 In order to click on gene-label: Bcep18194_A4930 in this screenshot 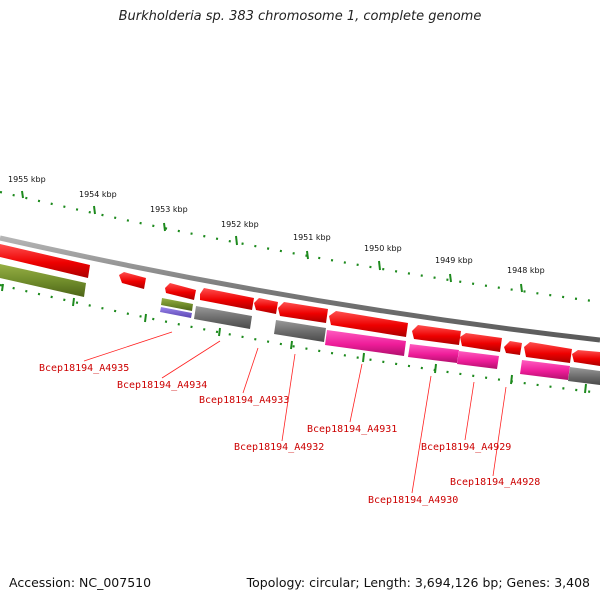, I will do `click(413, 500)`.